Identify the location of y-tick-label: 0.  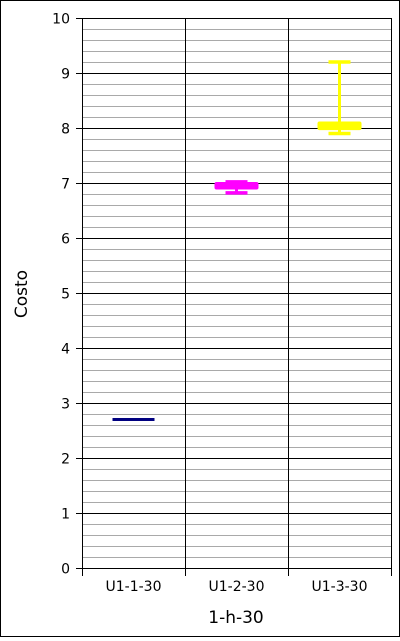
(65, 570).